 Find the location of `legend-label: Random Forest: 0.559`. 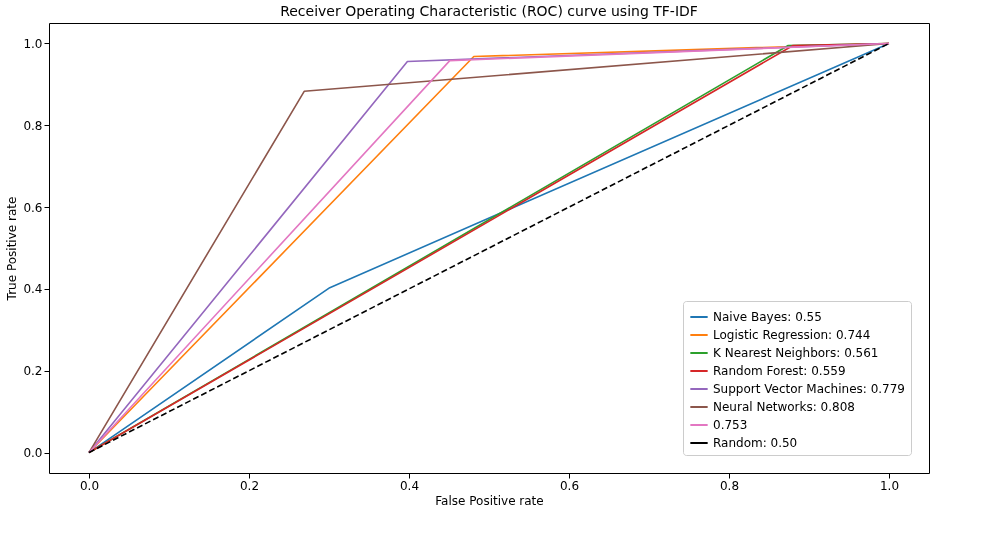

legend-label: Random Forest: 0.559 is located at coordinates (779, 371).